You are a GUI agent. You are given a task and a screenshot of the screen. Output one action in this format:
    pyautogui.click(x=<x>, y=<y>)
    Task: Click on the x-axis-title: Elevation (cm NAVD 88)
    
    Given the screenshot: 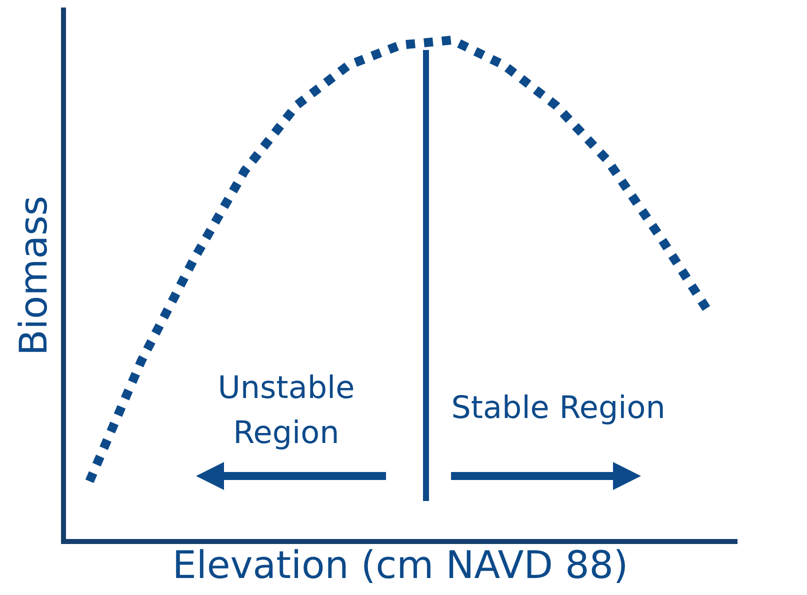 What is the action you would take?
    pyautogui.click(x=400, y=565)
    